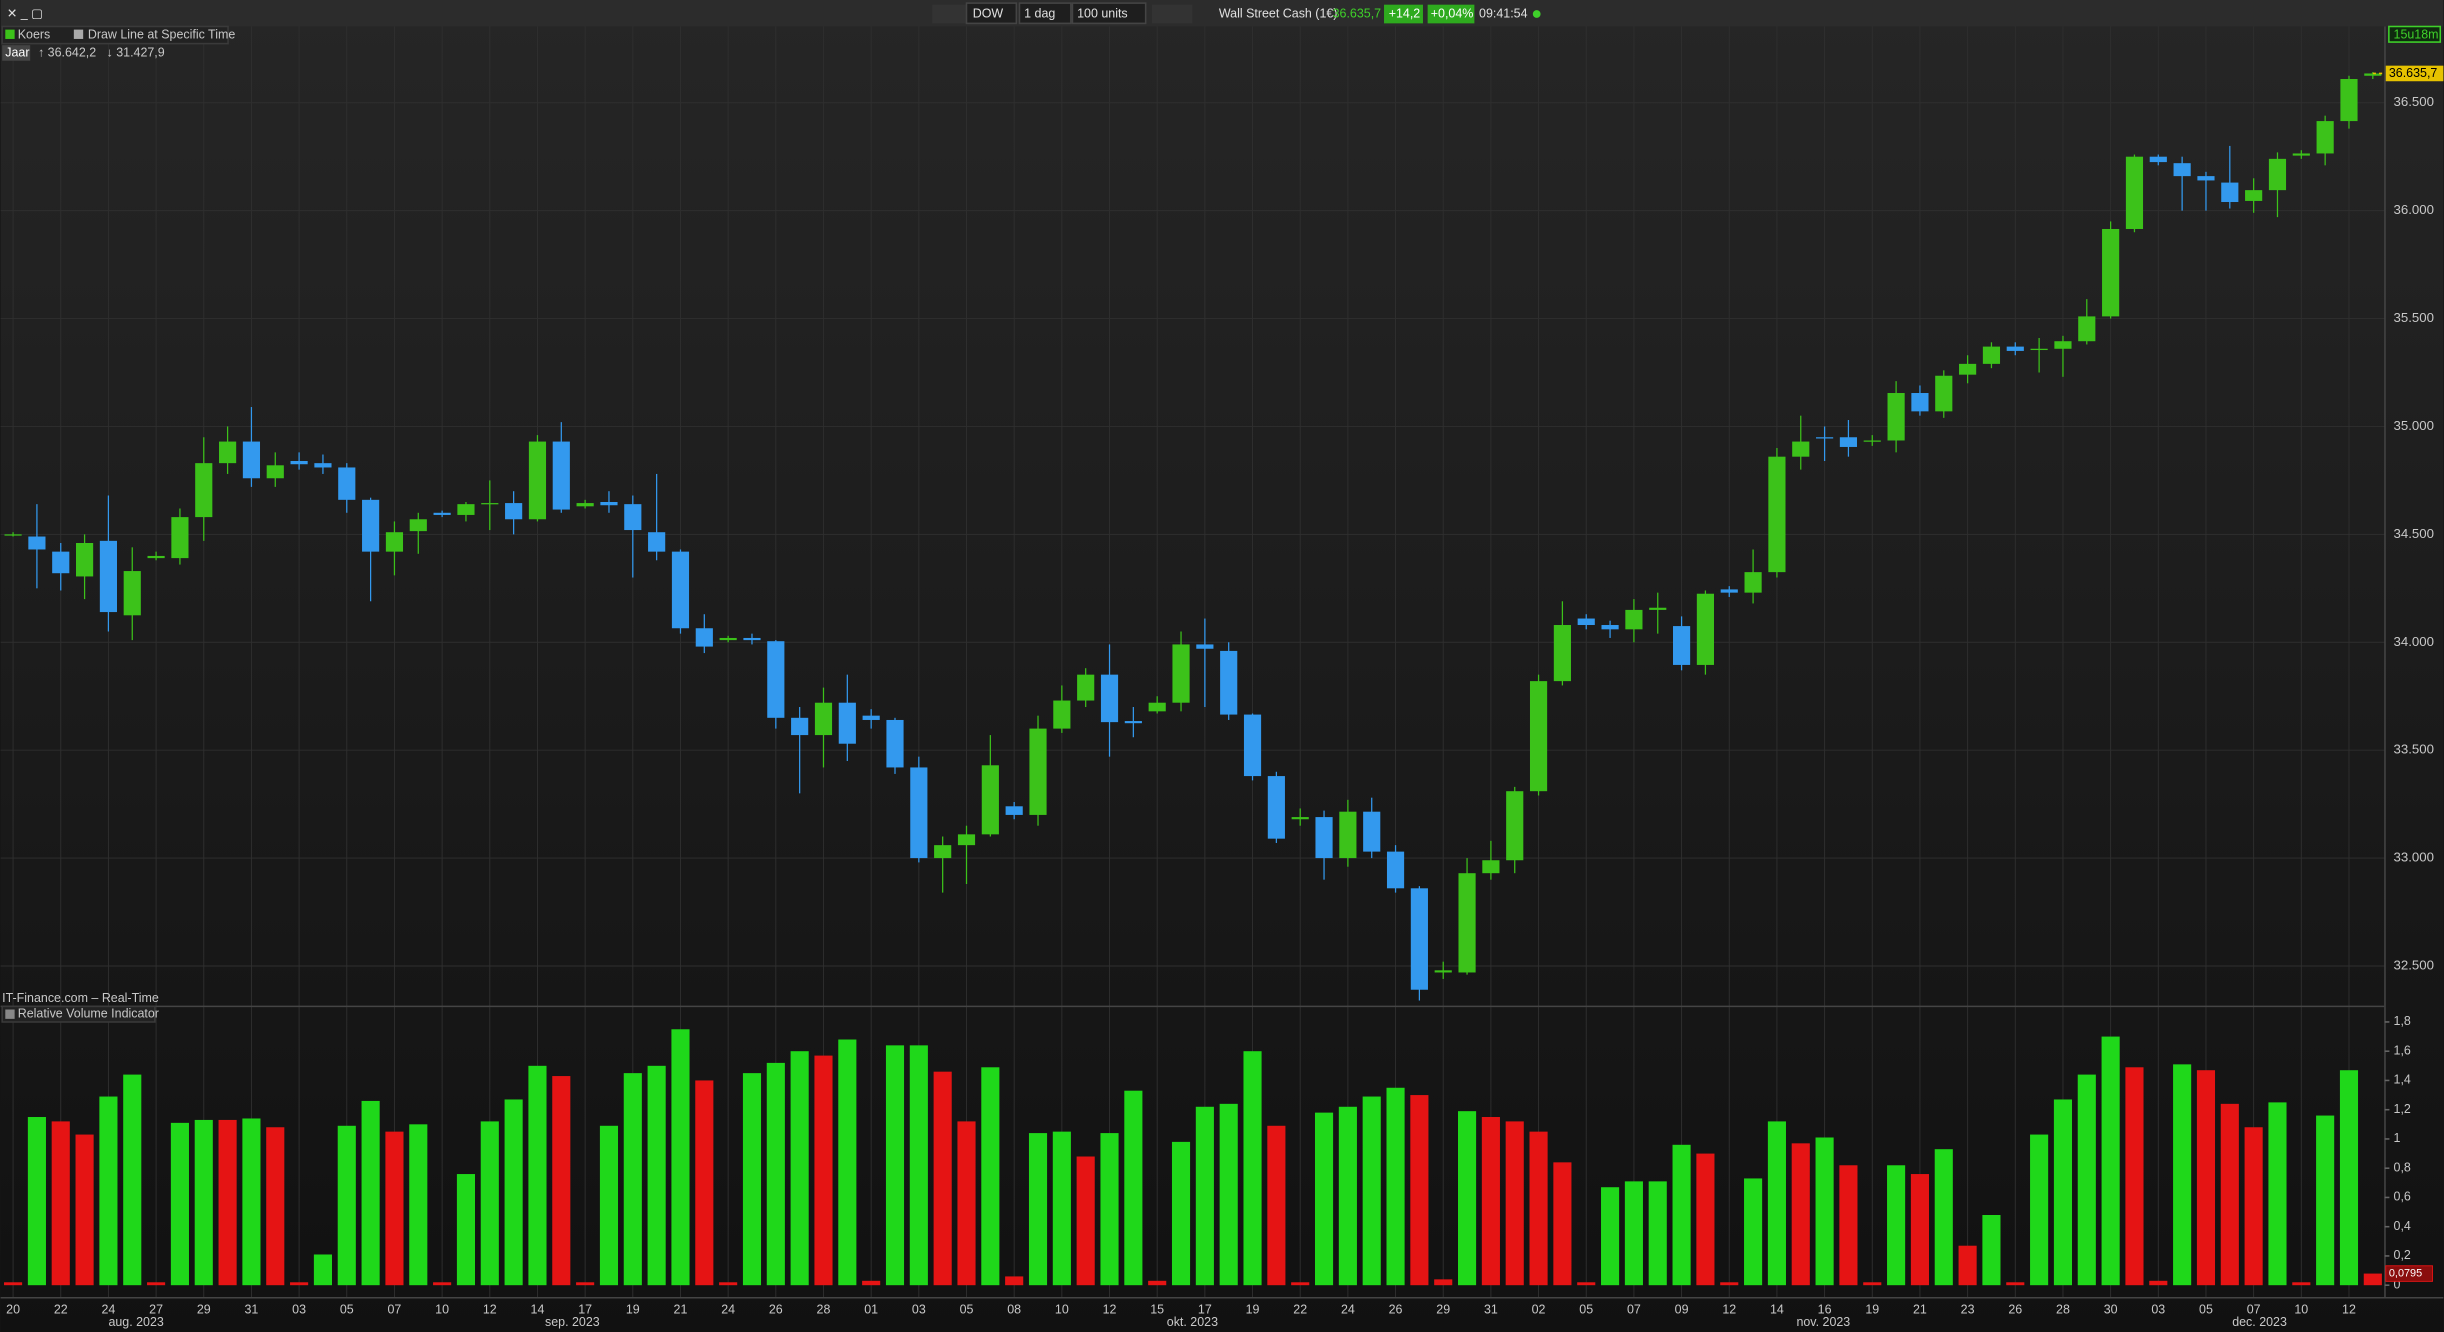 Image resolution: width=2444 pixels, height=1332 pixels. I want to click on x-tick-label: 31, so click(1491, 1309).